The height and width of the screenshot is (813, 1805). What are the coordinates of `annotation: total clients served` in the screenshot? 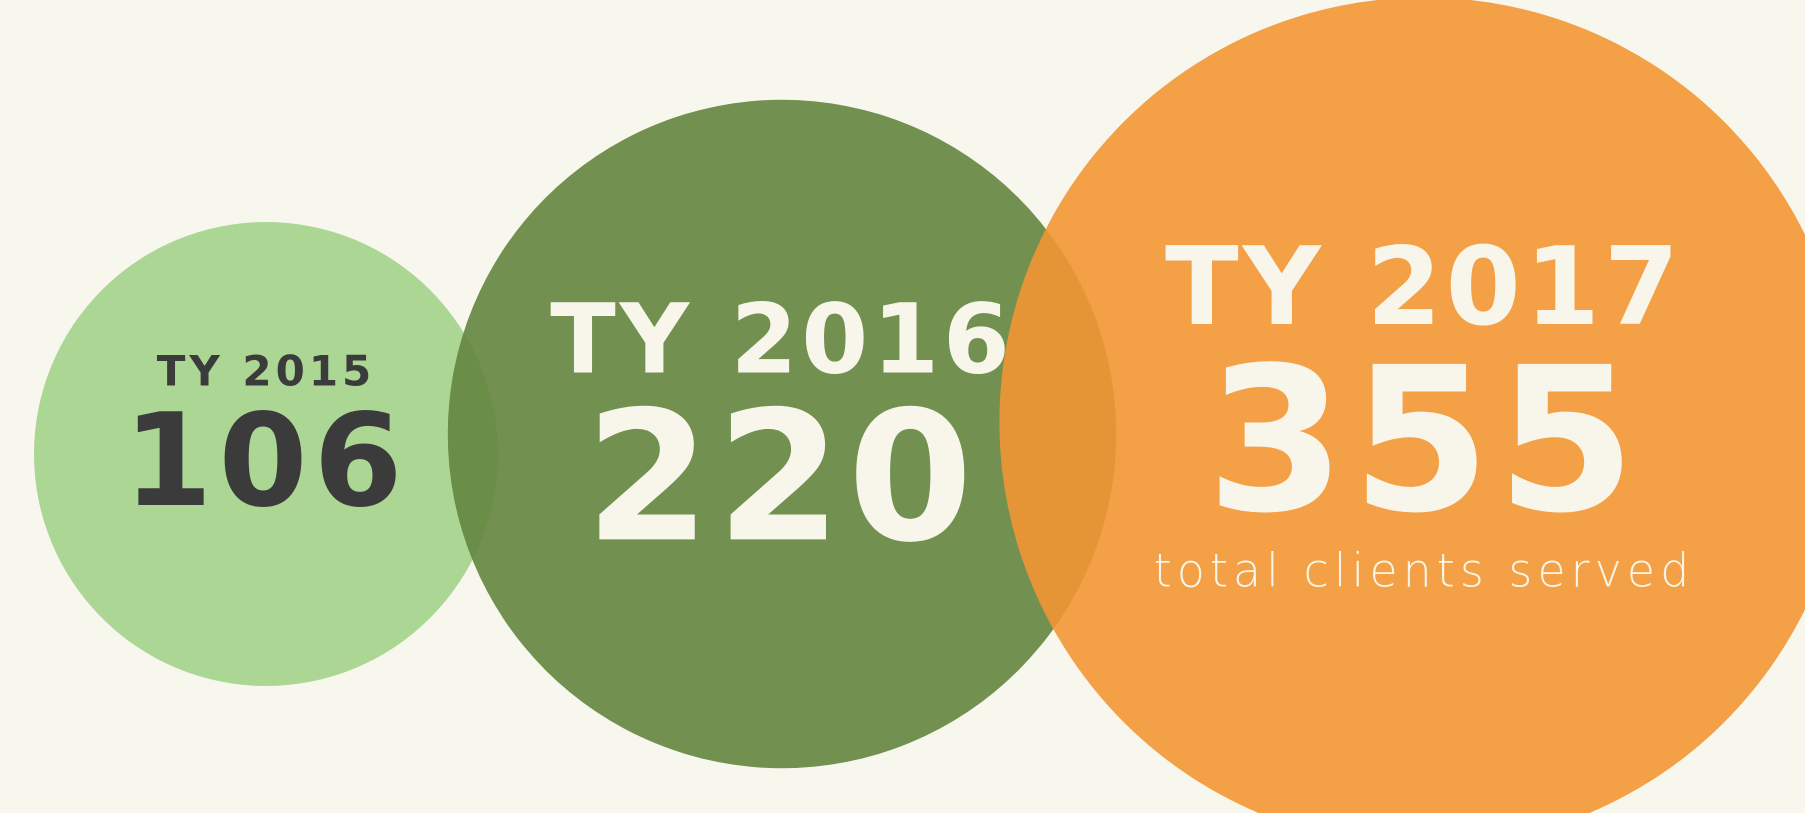 It's located at (1424, 571).